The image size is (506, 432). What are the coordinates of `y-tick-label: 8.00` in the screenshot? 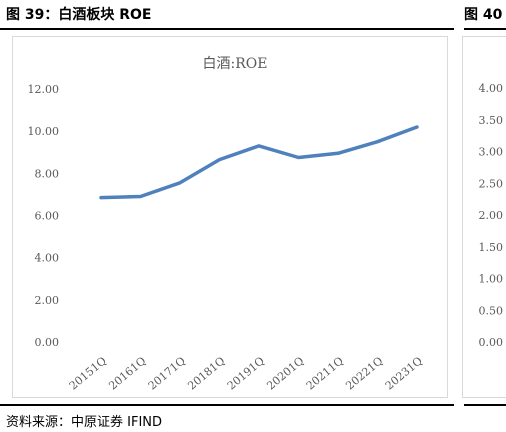 It's located at (47, 173).